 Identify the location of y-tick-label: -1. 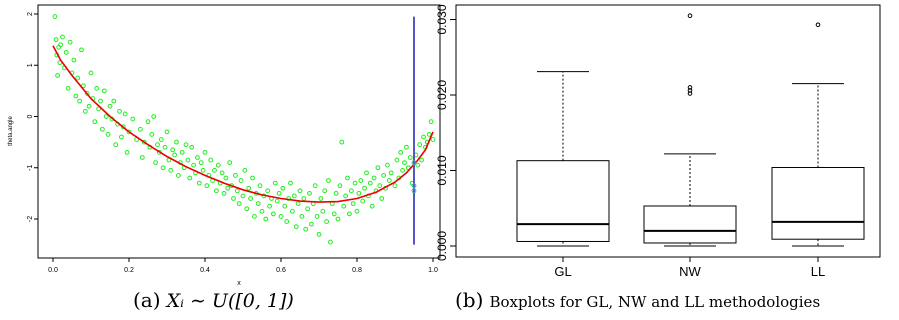
(30, 168).